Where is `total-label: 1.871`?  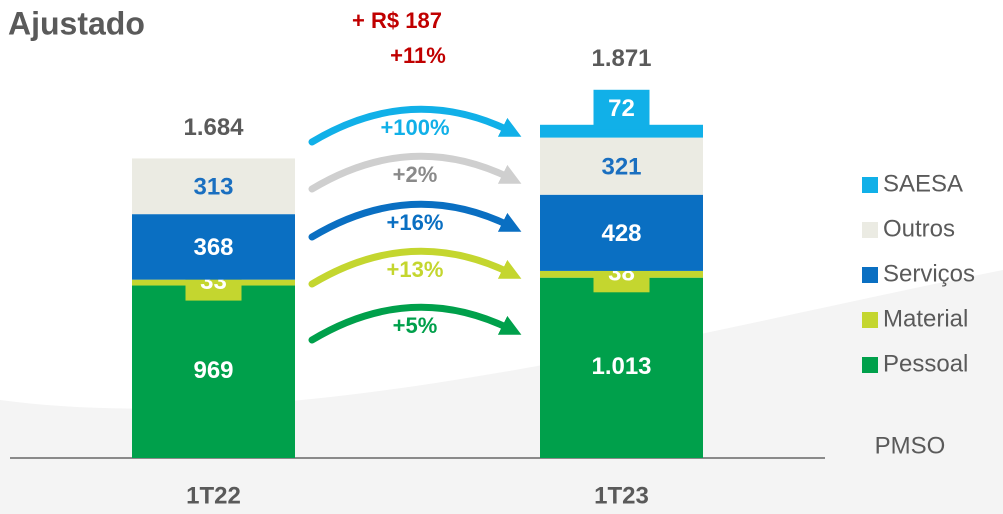
total-label: 1.871 is located at coordinates (621, 58).